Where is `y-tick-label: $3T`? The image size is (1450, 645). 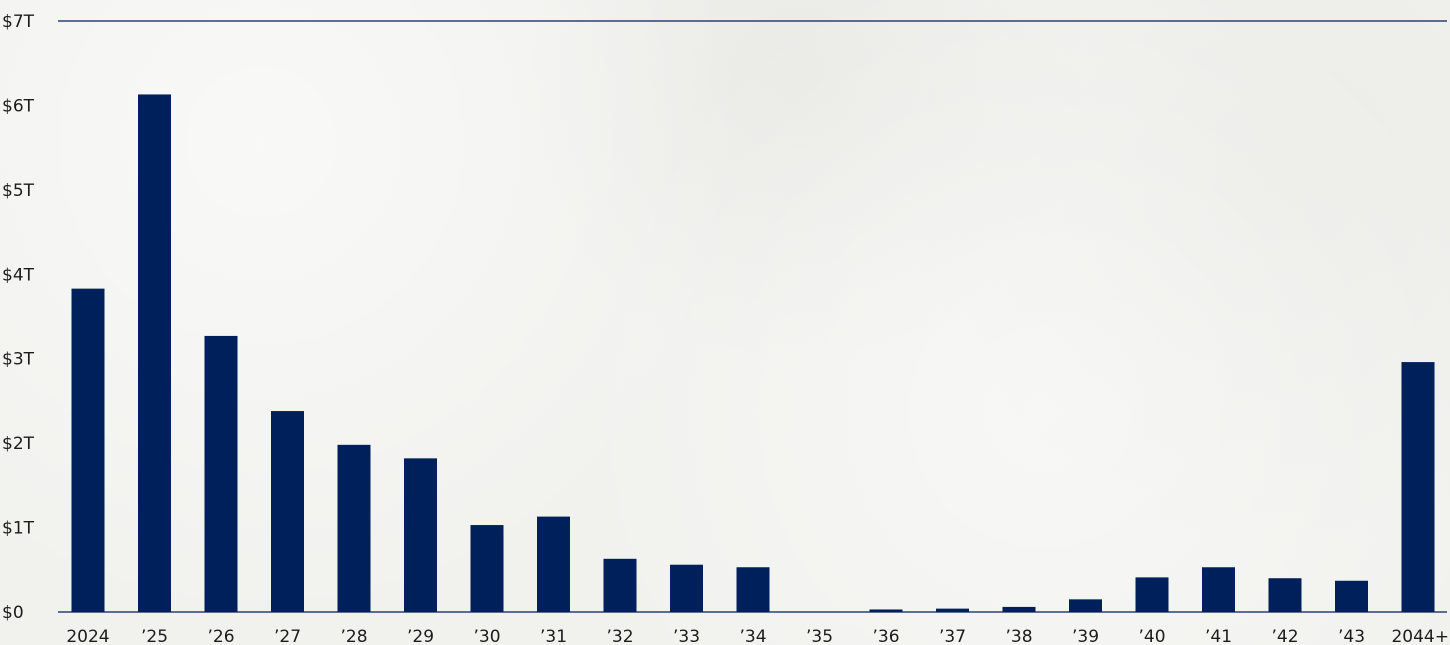 y-tick-label: $3T is located at coordinates (18, 360).